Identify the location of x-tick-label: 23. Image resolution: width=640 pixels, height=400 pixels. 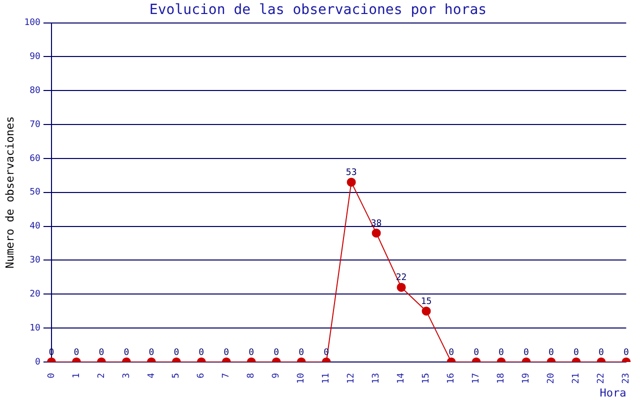
(627, 378).